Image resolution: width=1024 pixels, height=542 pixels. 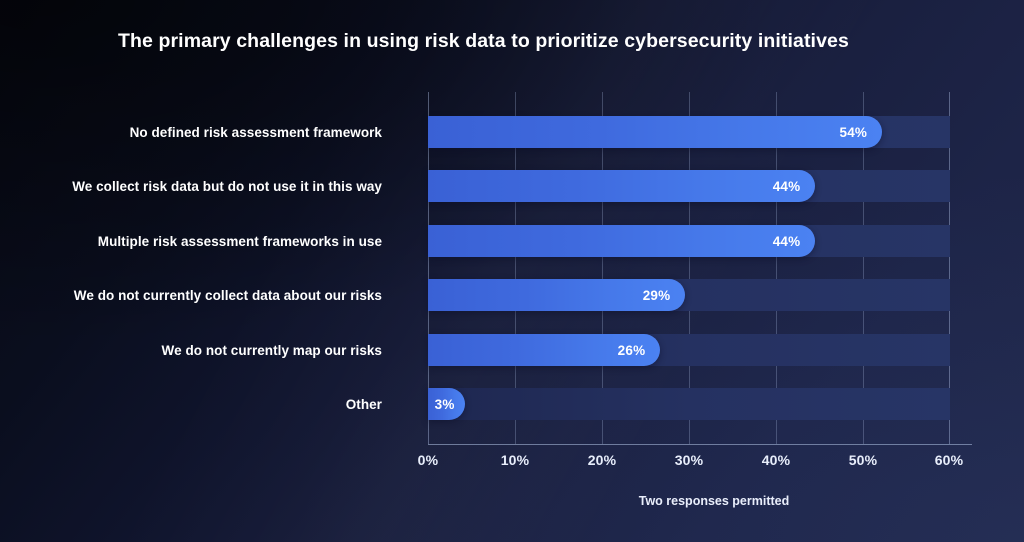 I want to click on bar-value-label-4: 26%, so click(x=631, y=350).